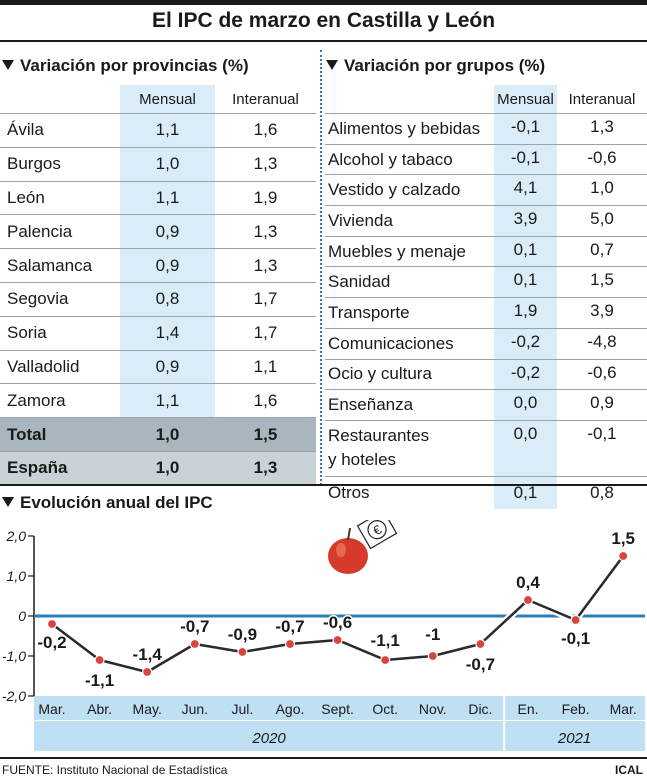 The height and width of the screenshot is (783, 647). Describe the element at coordinates (602, 251) in the screenshot. I see `cell-interanual: 0,7` at that location.